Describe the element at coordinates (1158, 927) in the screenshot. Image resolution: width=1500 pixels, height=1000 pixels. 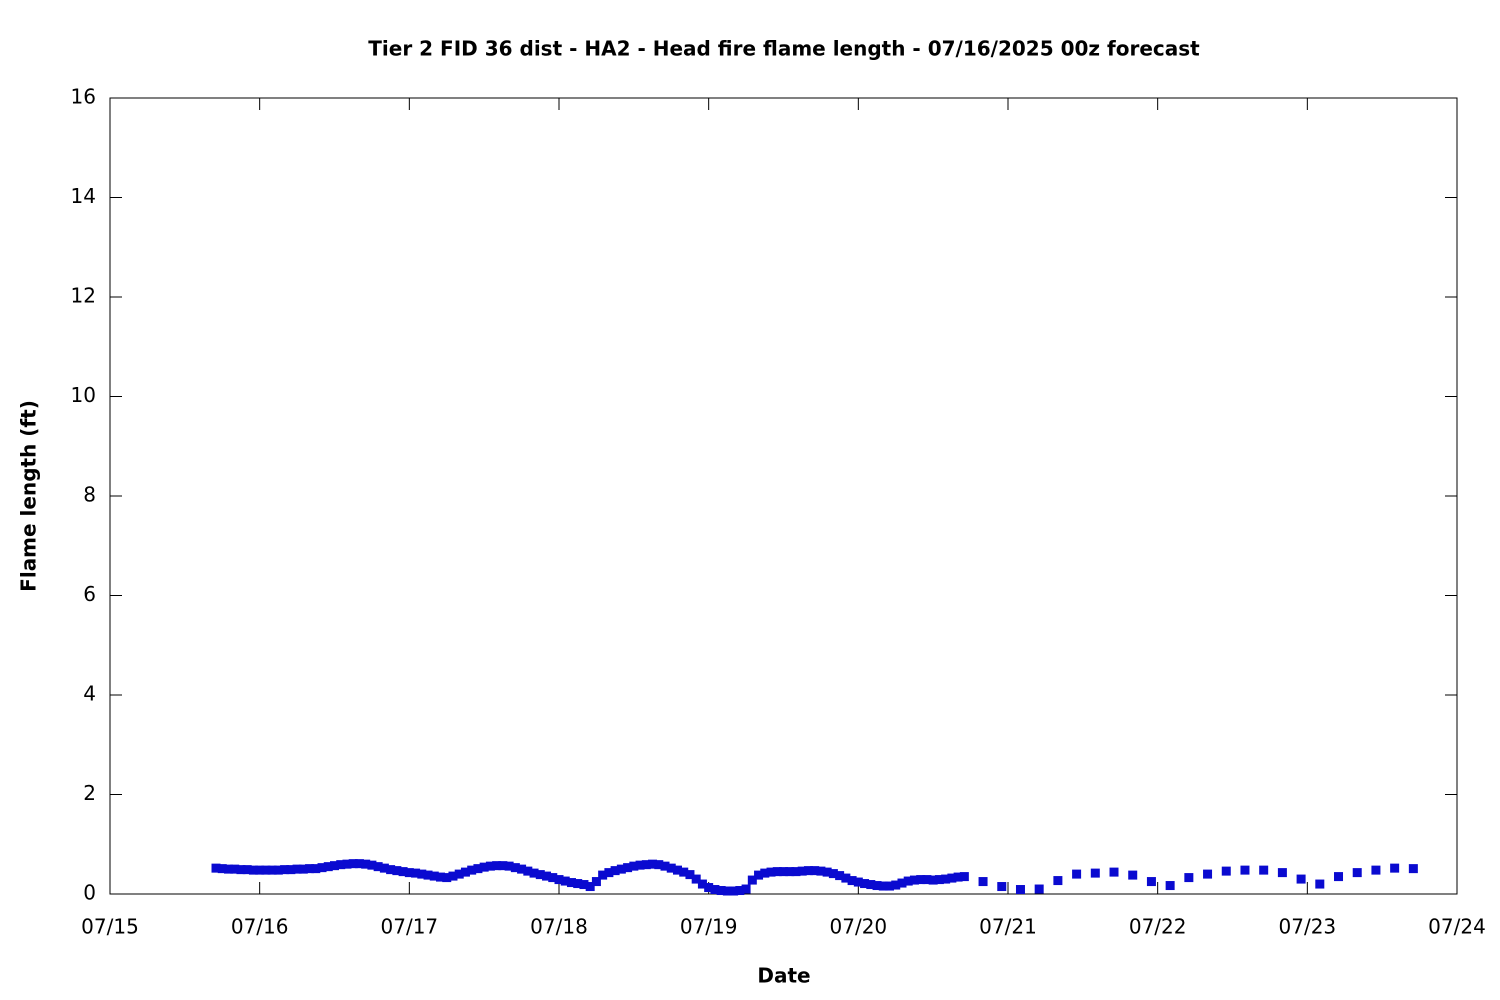
I see `x-tick-label: 07/22` at that location.